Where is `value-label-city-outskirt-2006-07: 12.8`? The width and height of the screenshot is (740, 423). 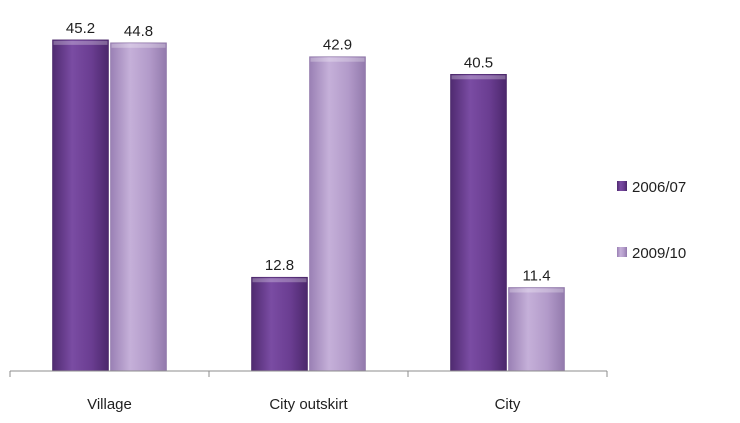 value-label-city-outskirt-2006-07: 12.8 is located at coordinates (279, 265).